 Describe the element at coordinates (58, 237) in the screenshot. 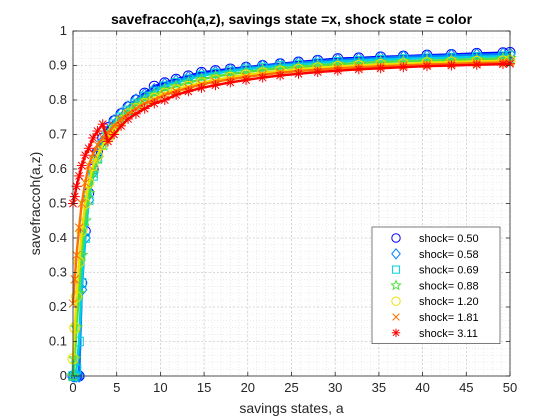

I see `y-tick-label: 0.4` at that location.